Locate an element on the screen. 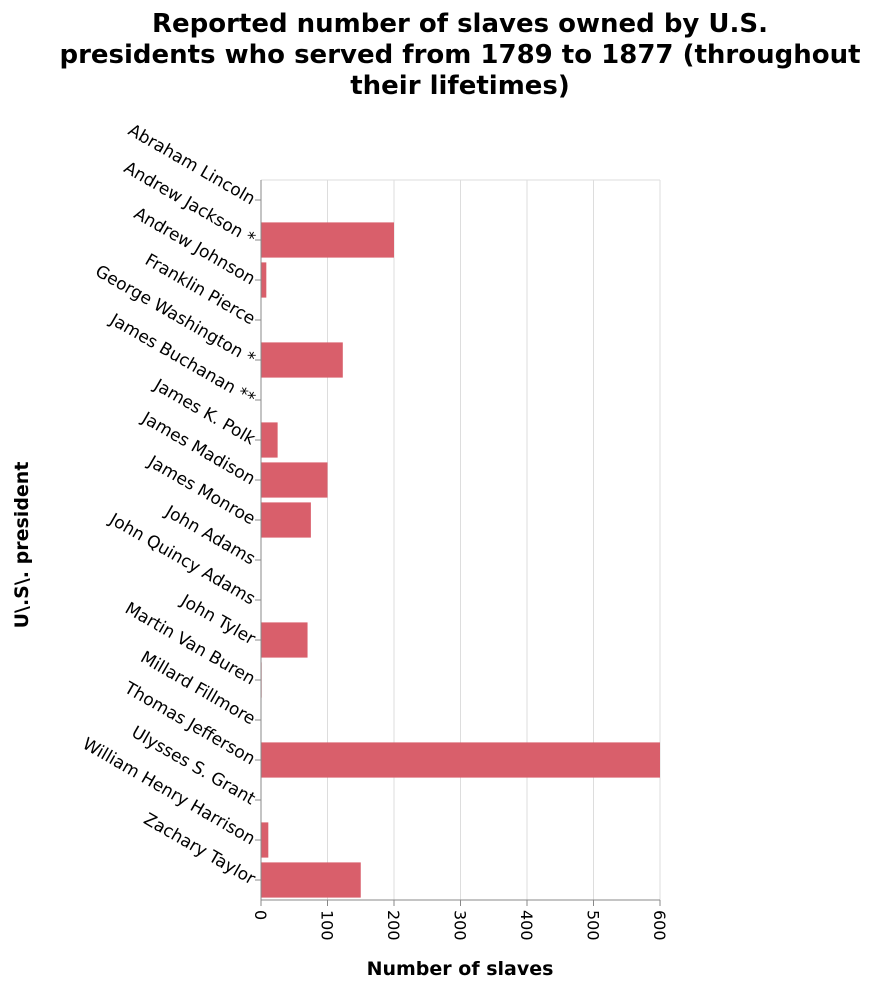  x-tick-label: 0 is located at coordinates (260, 915).